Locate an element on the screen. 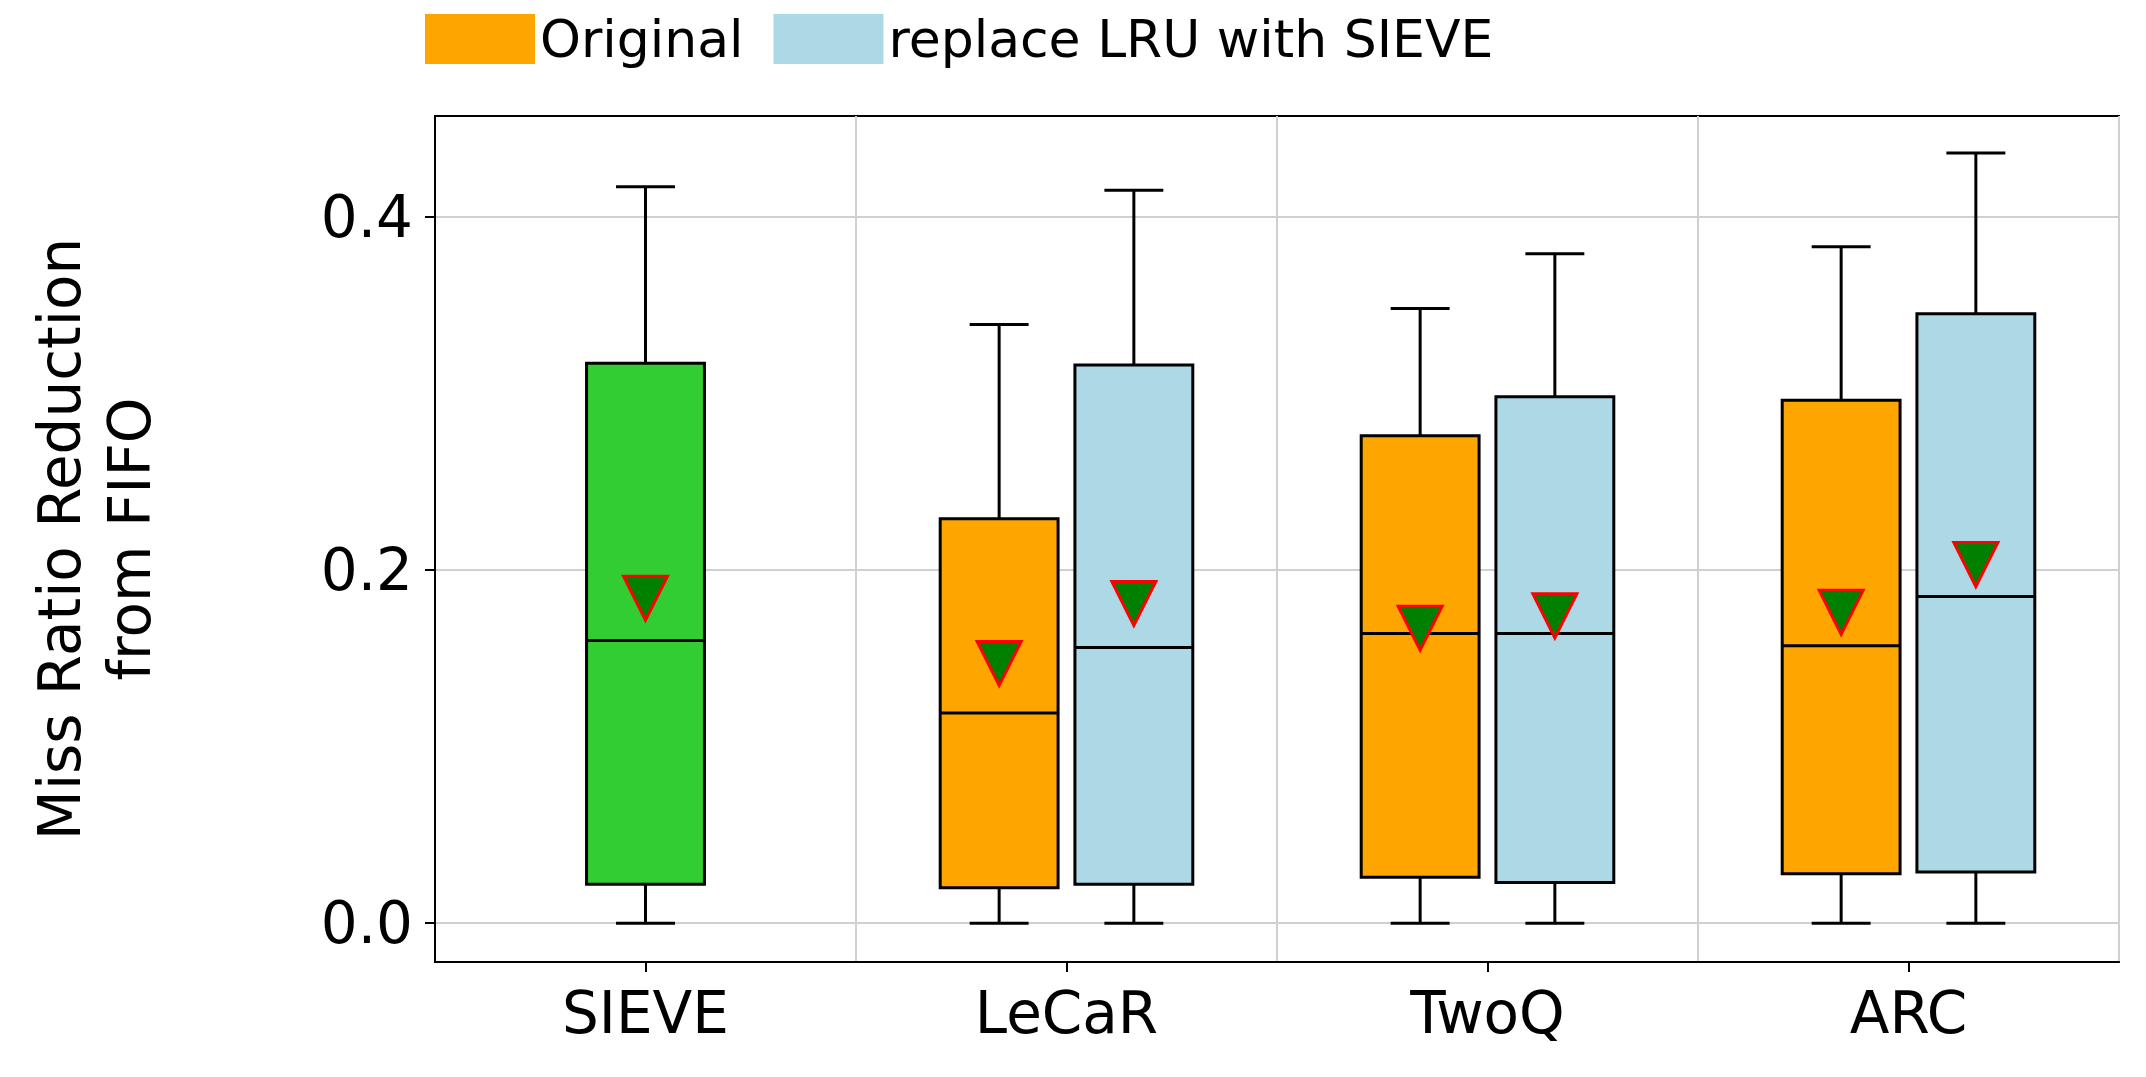  y-tick-label: 0.2 is located at coordinates (366, 569).